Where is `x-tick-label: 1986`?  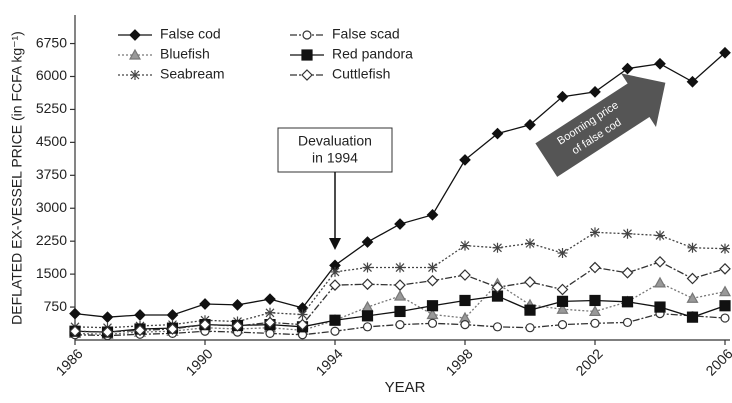 x-tick-label: 1986 is located at coordinates (68, 361).